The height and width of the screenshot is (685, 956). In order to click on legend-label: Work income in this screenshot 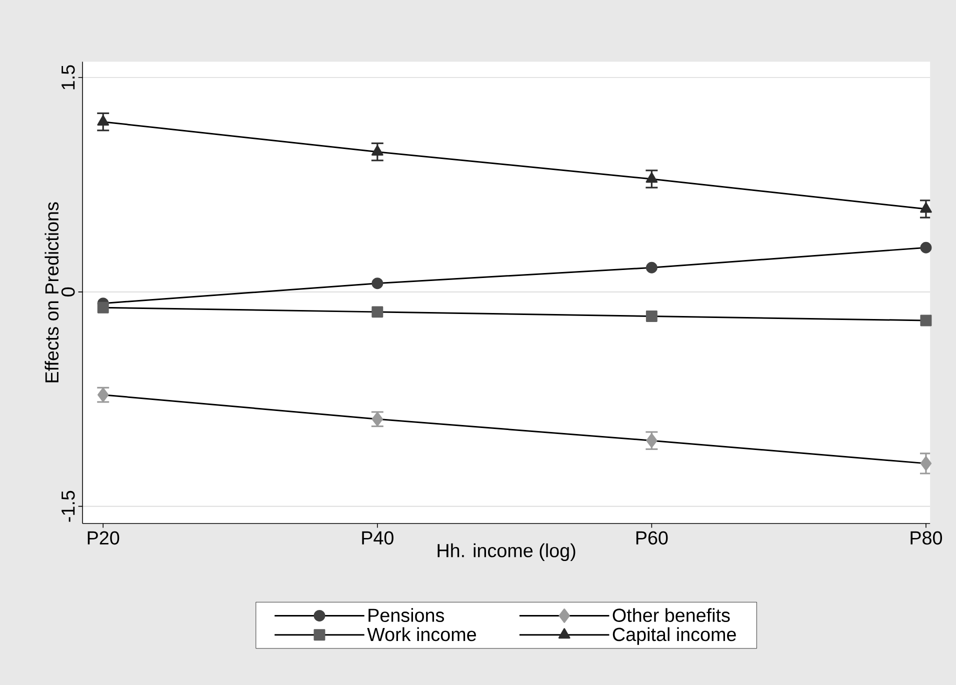, I will do `click(421, 634)`.